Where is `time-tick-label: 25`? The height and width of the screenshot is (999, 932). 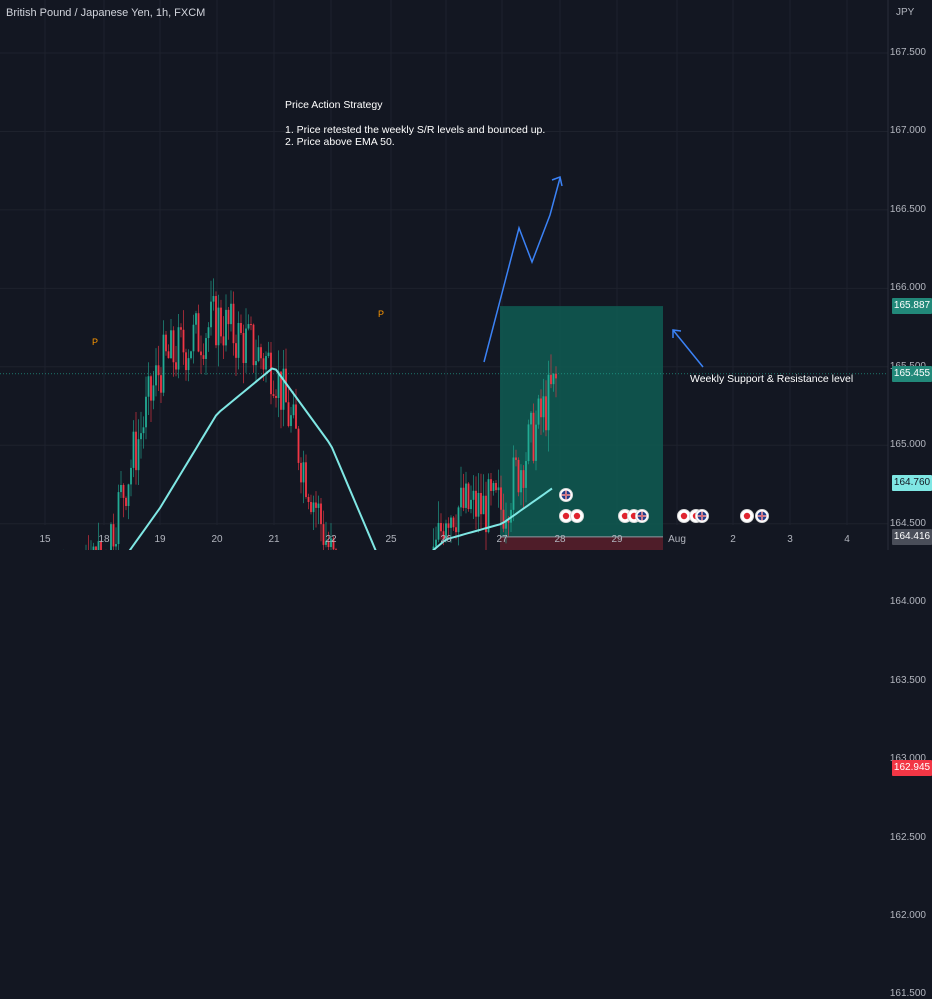
time-tick-label: 25 is located at coordinates (391, 539).